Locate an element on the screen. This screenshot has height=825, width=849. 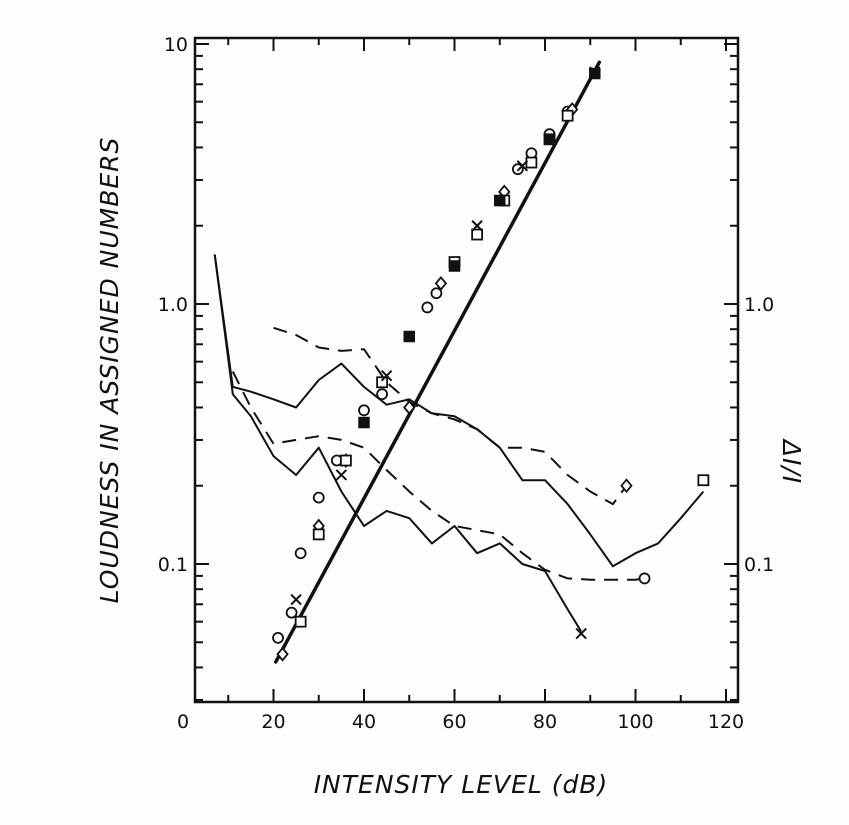
x-tick-label: 0 is located at coordinates (183, 722).